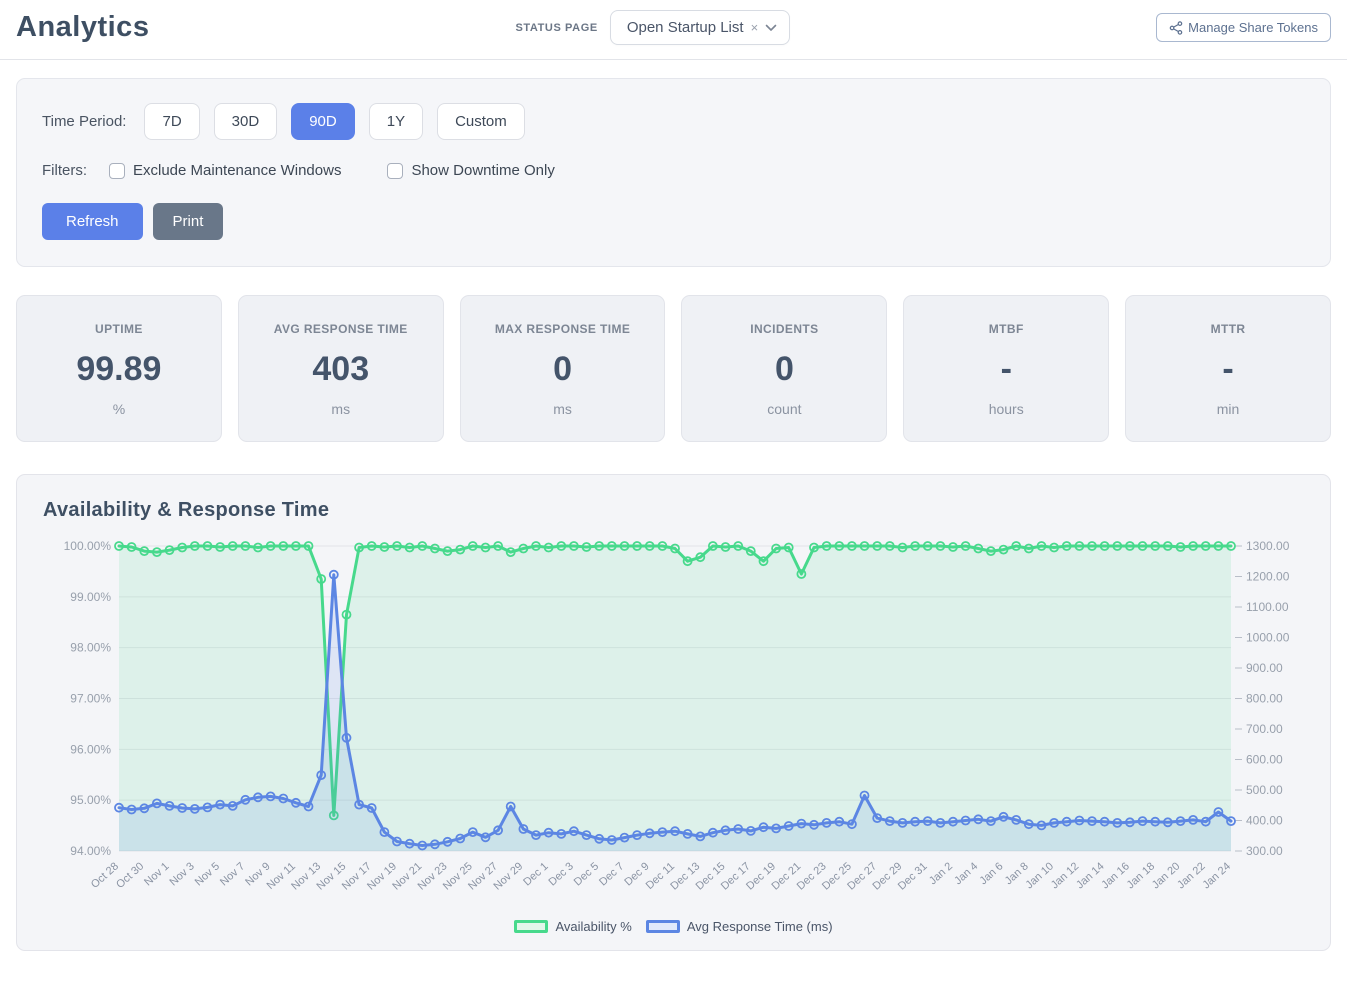 The width and height of the screenshot is (1347, 995). Describe the element at coordinates (992, 873) in the screenshot. I see `svg-text: Jan 6` at that location.